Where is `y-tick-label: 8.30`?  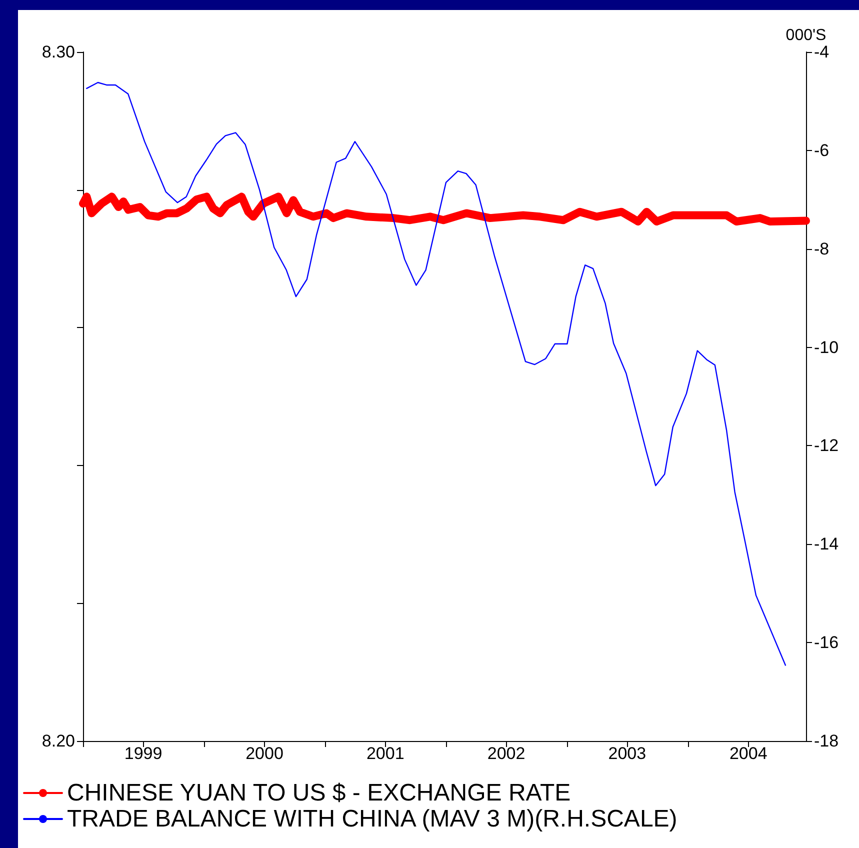
y-tick-label: 8.30 is located at coordinates (58, 52).